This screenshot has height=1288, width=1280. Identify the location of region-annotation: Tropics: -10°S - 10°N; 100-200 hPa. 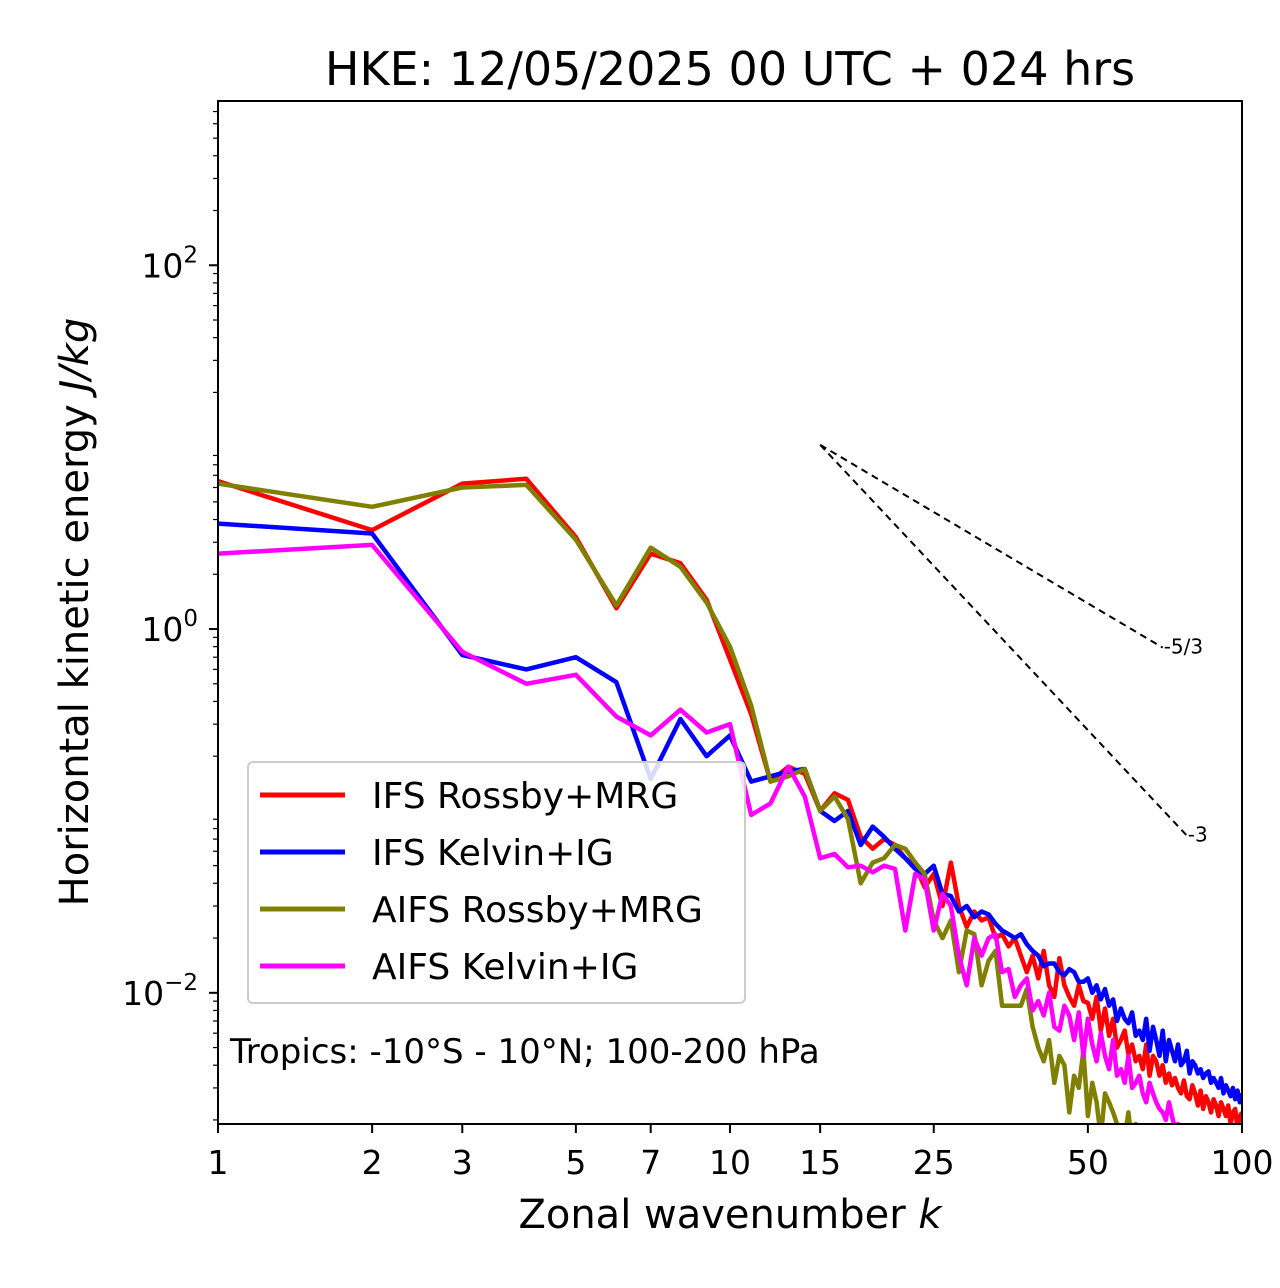
(524, 1052).